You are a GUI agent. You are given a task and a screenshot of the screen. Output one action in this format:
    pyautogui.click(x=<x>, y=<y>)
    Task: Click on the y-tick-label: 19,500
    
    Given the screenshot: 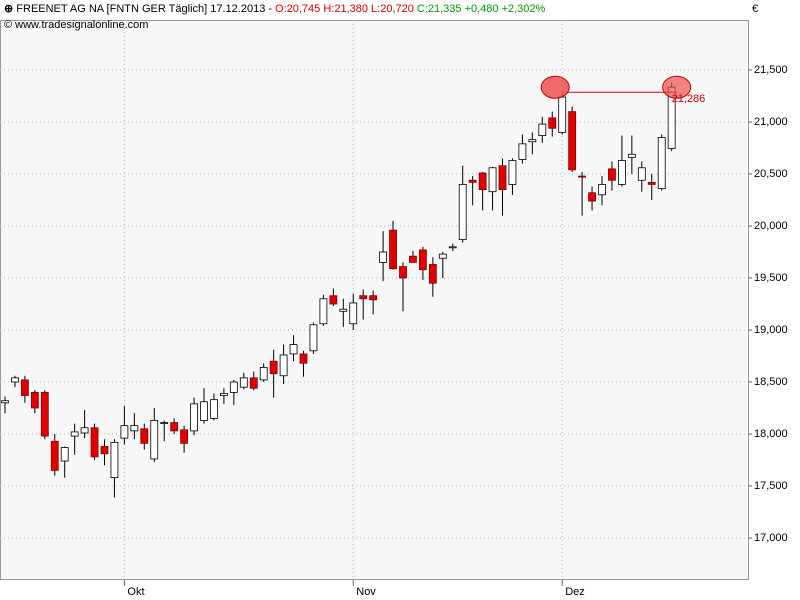 What is the action you would take?
    pyautogui.click(x=771, y=278)
    